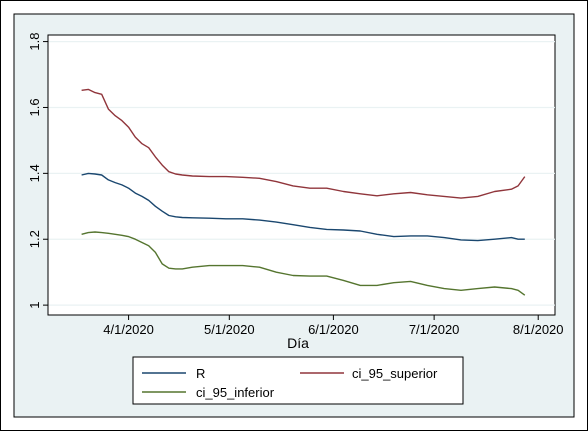  What do you see at coordinates (298, 343) in the screenshot?
I see `x-axis-title: Día` at bounding box center [298, 343].